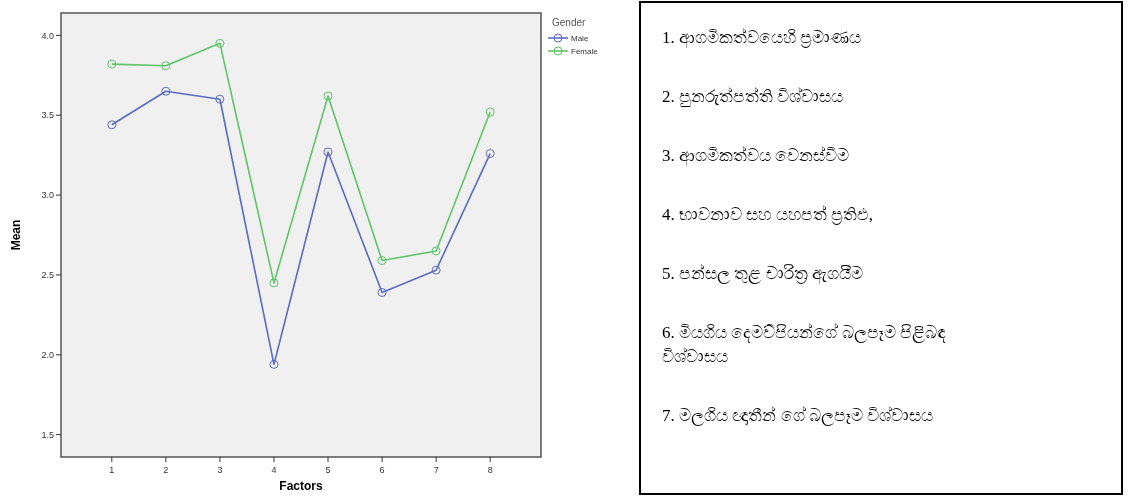  I want to click on y-tick-label: 4.0, so click(47, 35).